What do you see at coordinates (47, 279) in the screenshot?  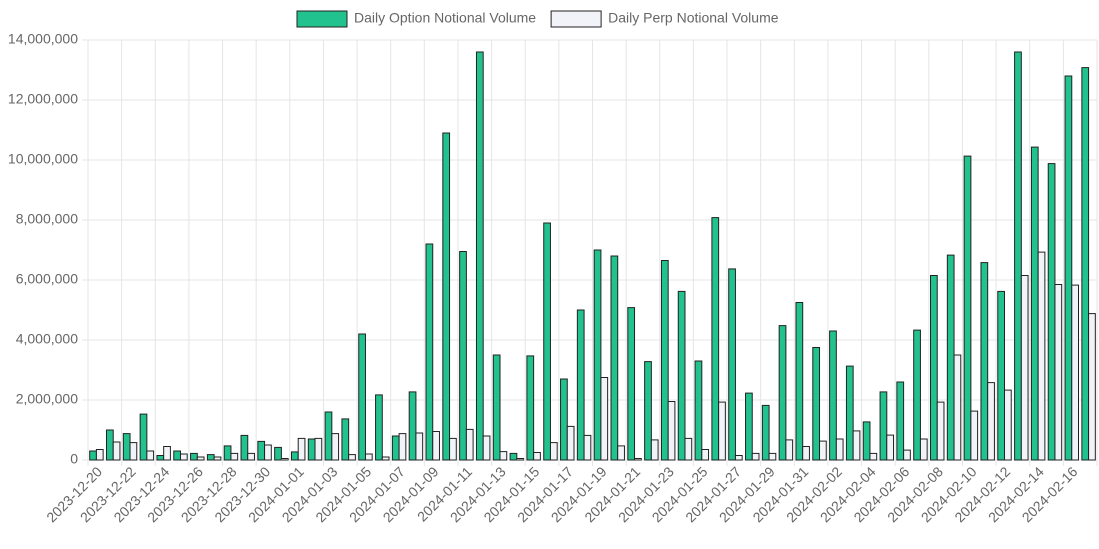 I see `y-tick-label: 6,000,000` at bounding box center [47, 279].